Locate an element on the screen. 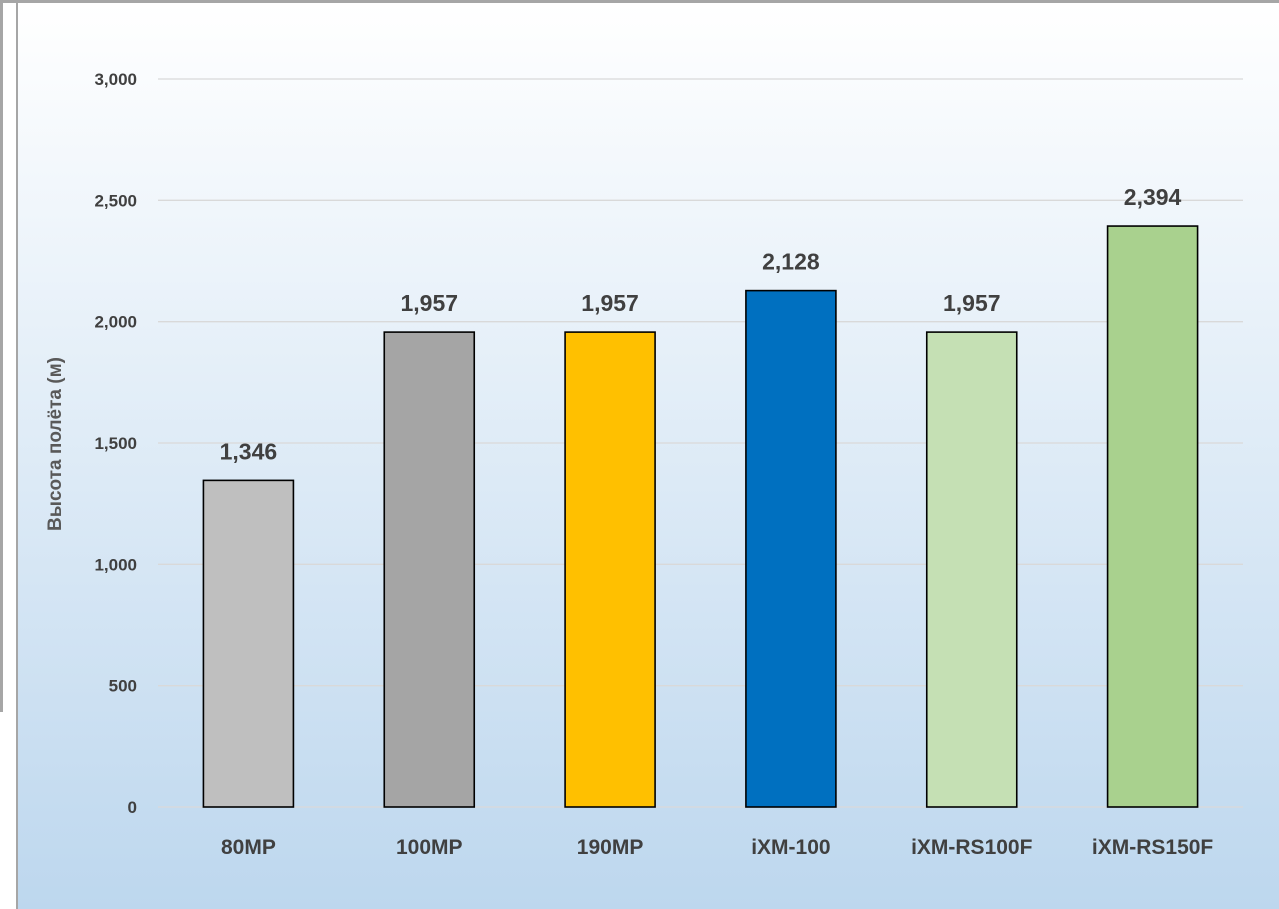 This screenshot has width=1279, height=909. x-tick-label: 190MP is located at coordinates (610, 847).